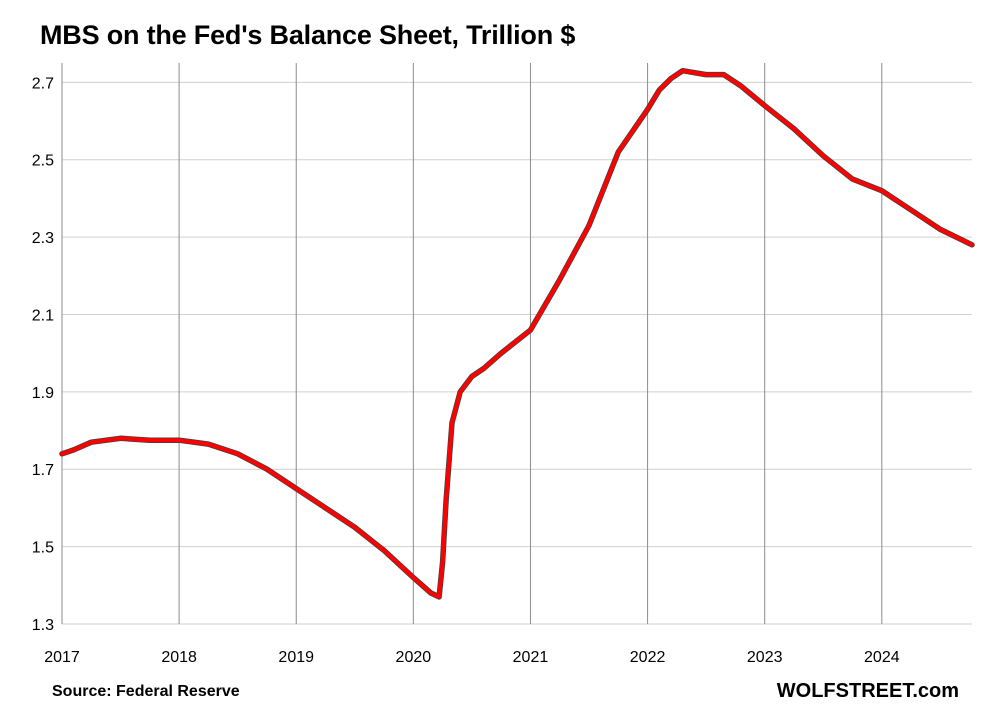  What do you see at coordinates (472, 657) in the screenshot?
I see `x-axis-ticks: 2017 2018 2019 2020 2021 2022 2023 2024` at bounding box center [472, 657].